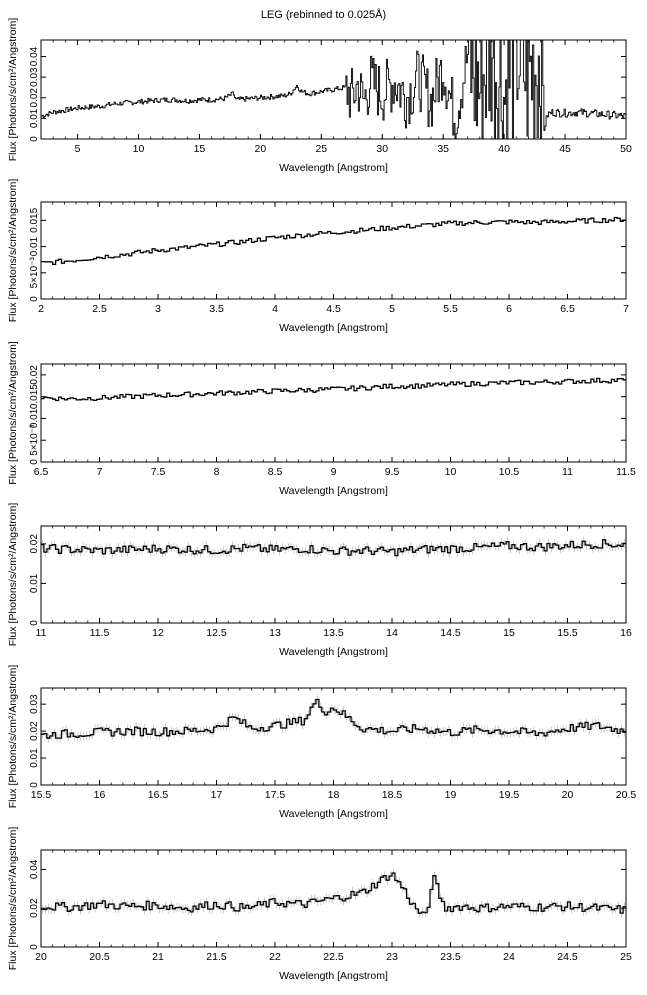  I want to click on x-tick-label: 6, so click(509, 309).